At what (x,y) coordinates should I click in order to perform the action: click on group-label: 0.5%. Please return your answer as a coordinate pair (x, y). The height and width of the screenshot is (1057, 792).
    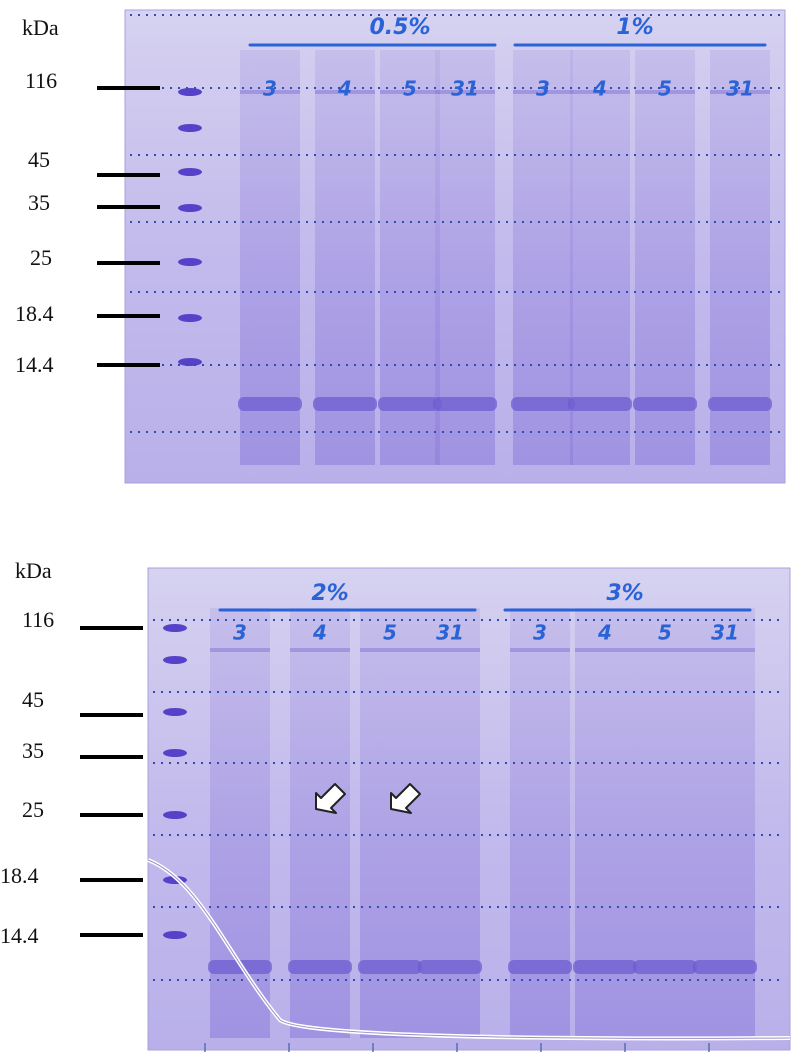
    Looking at the image, I should click on (399, 27).